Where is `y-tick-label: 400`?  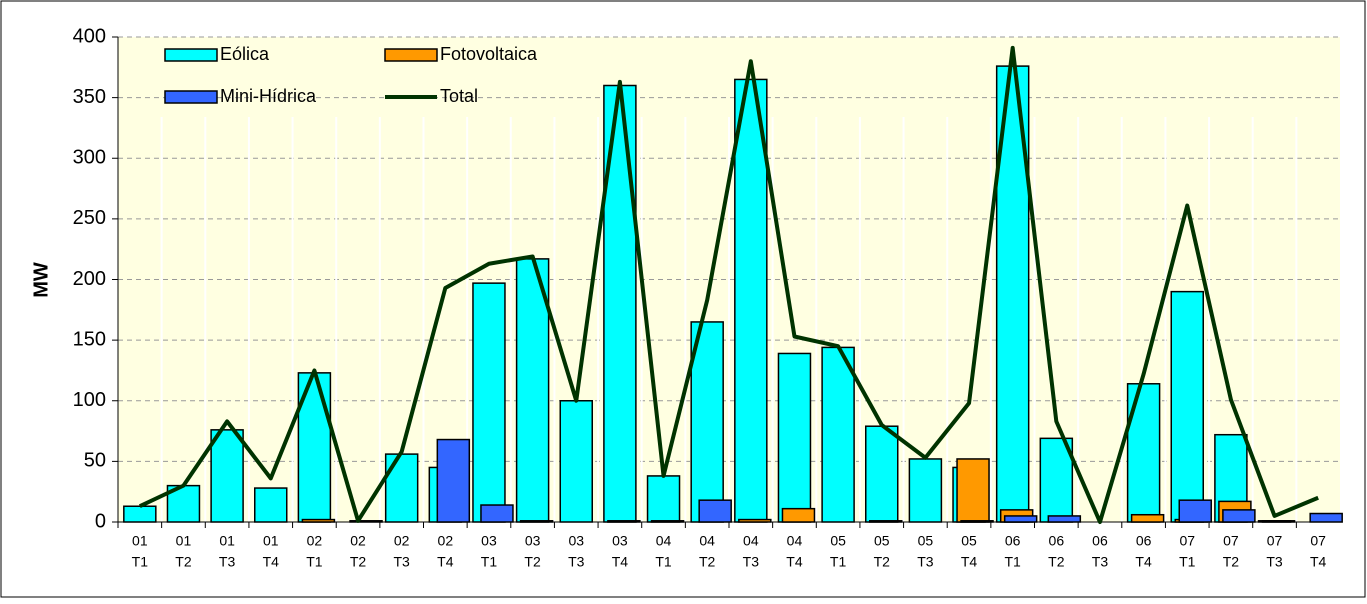 y-tick-label: 400 is located at coordinates (89, 36).